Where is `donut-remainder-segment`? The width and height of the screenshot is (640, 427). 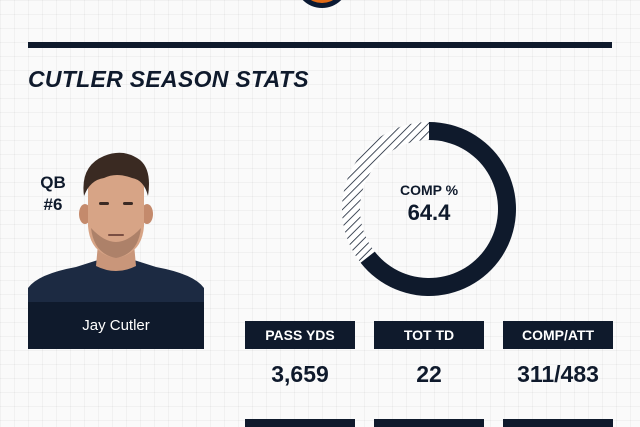 donut-remainder-segment is located at coordinates (385, 192).